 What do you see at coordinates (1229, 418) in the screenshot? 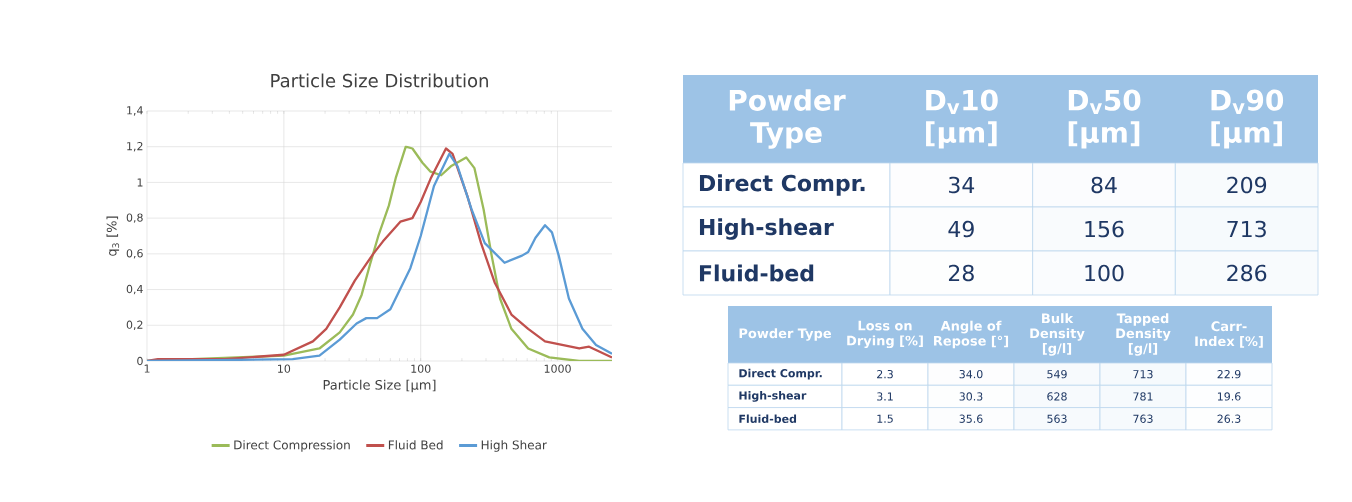
I see `data-label: 26.3` at bounding box center [1229, 418].